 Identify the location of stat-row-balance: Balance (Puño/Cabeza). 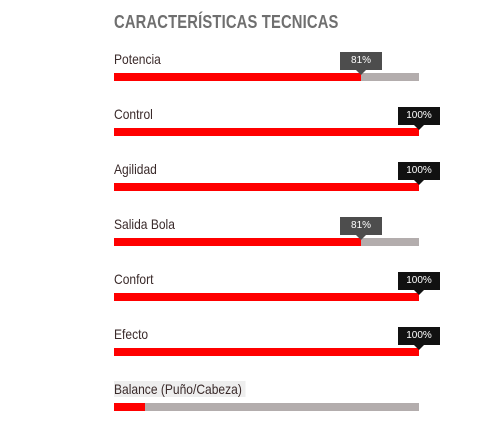
(266, 401).